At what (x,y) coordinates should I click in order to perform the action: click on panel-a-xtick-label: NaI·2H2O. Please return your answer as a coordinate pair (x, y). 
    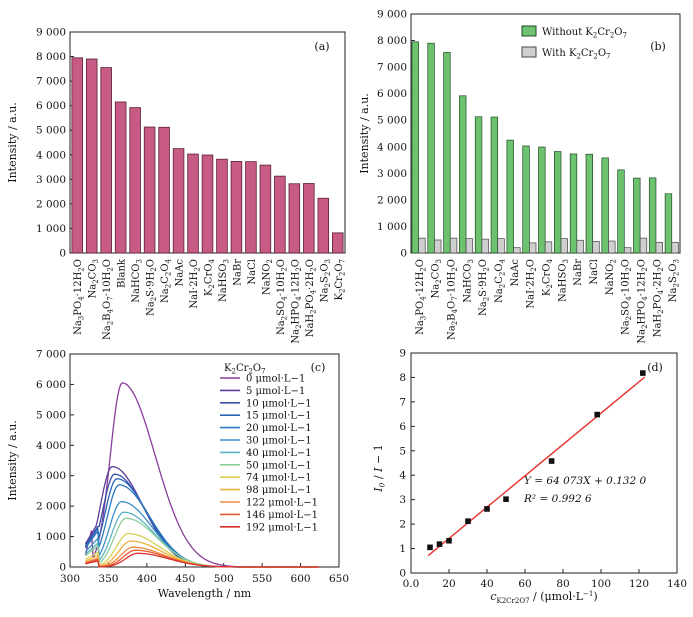
    Looking at the image, I should click on (195, 284).